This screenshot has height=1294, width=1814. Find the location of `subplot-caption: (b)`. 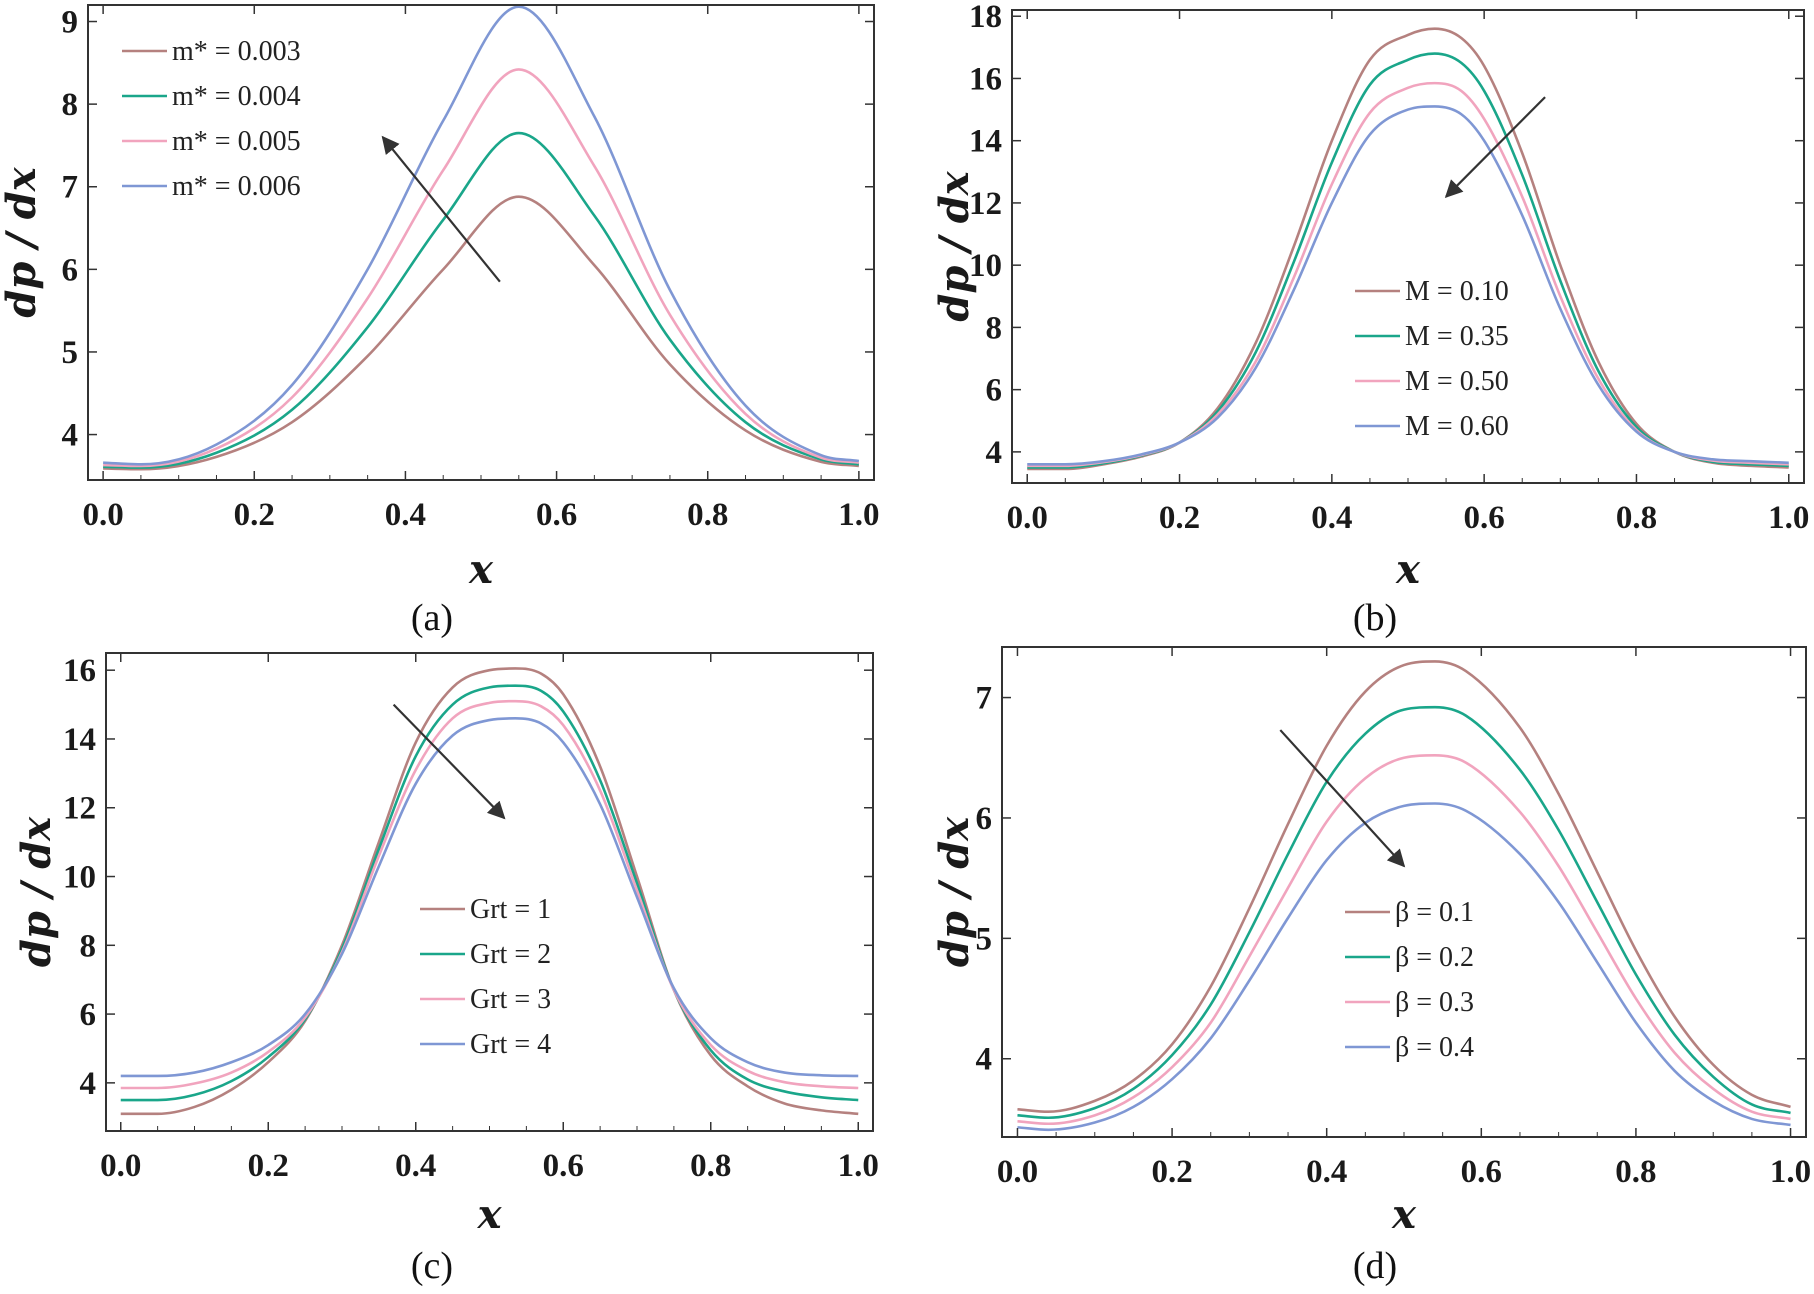

subplot-caption: (b) is located at coordinates (1375, 618).